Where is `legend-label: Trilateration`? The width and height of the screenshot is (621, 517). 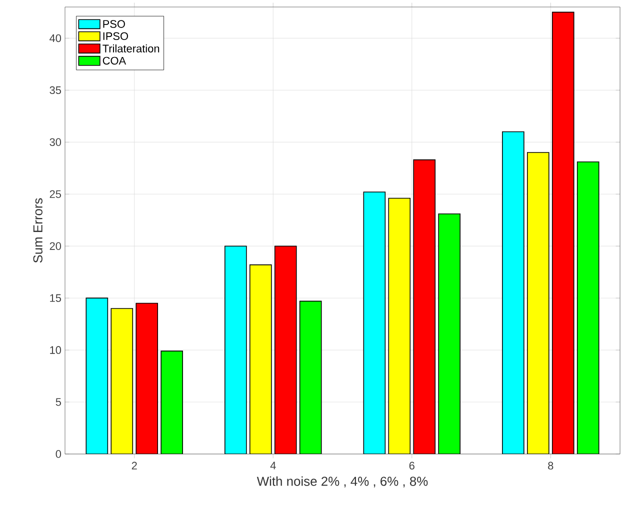
legend-label: Trilateration is located at coordinates (131, 48).